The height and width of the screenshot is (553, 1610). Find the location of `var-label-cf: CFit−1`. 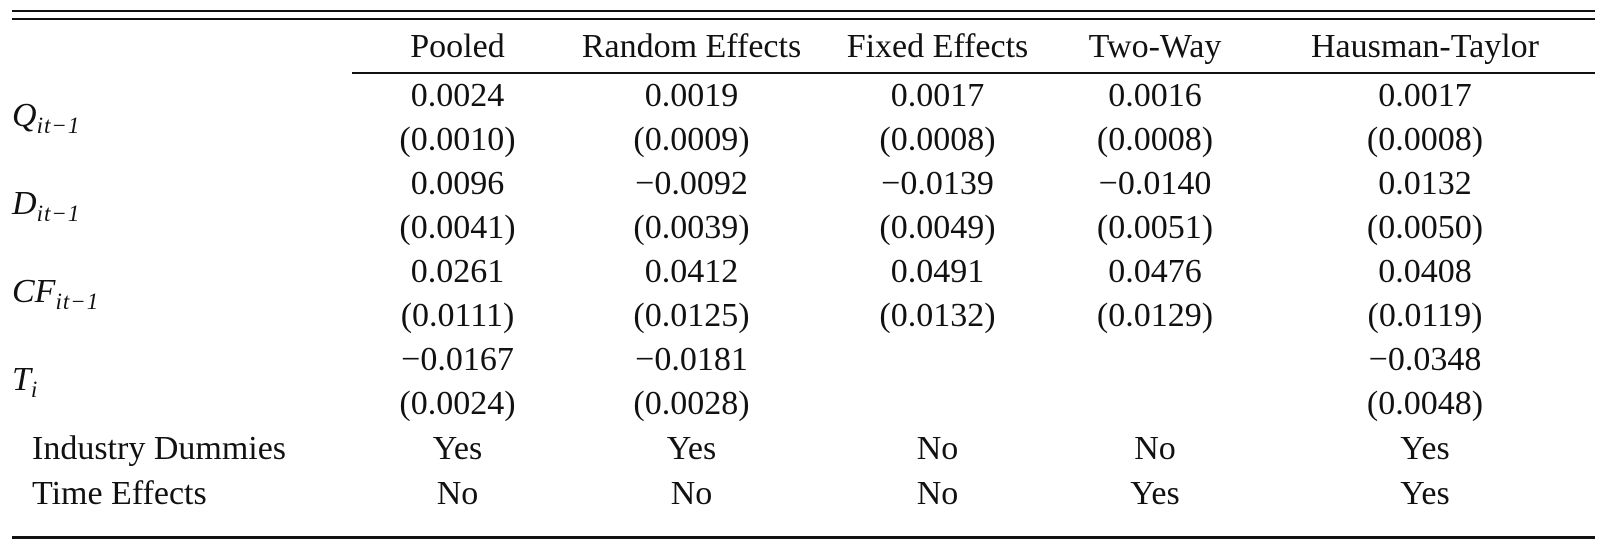

var-label-cf: CFit−1 is located at coordinates (182, 294).